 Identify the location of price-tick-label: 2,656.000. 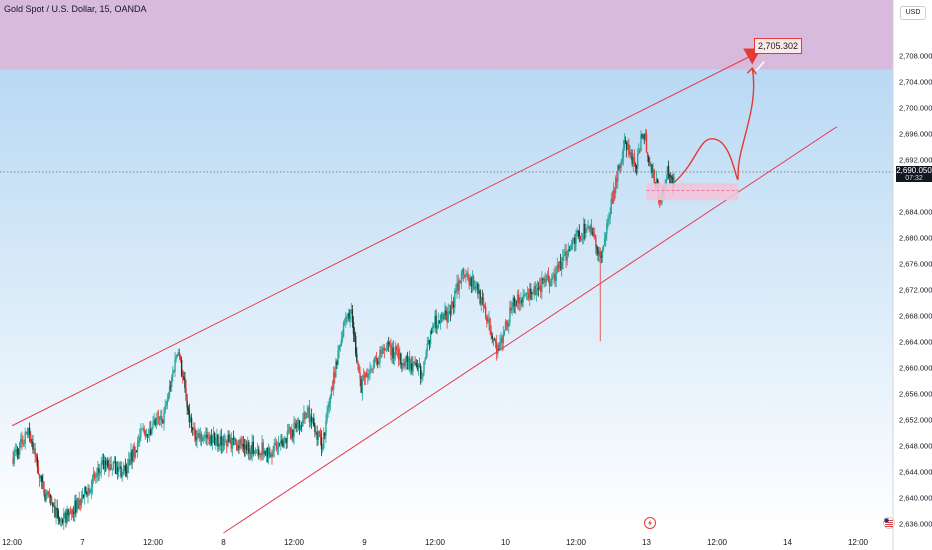
(915, 393).